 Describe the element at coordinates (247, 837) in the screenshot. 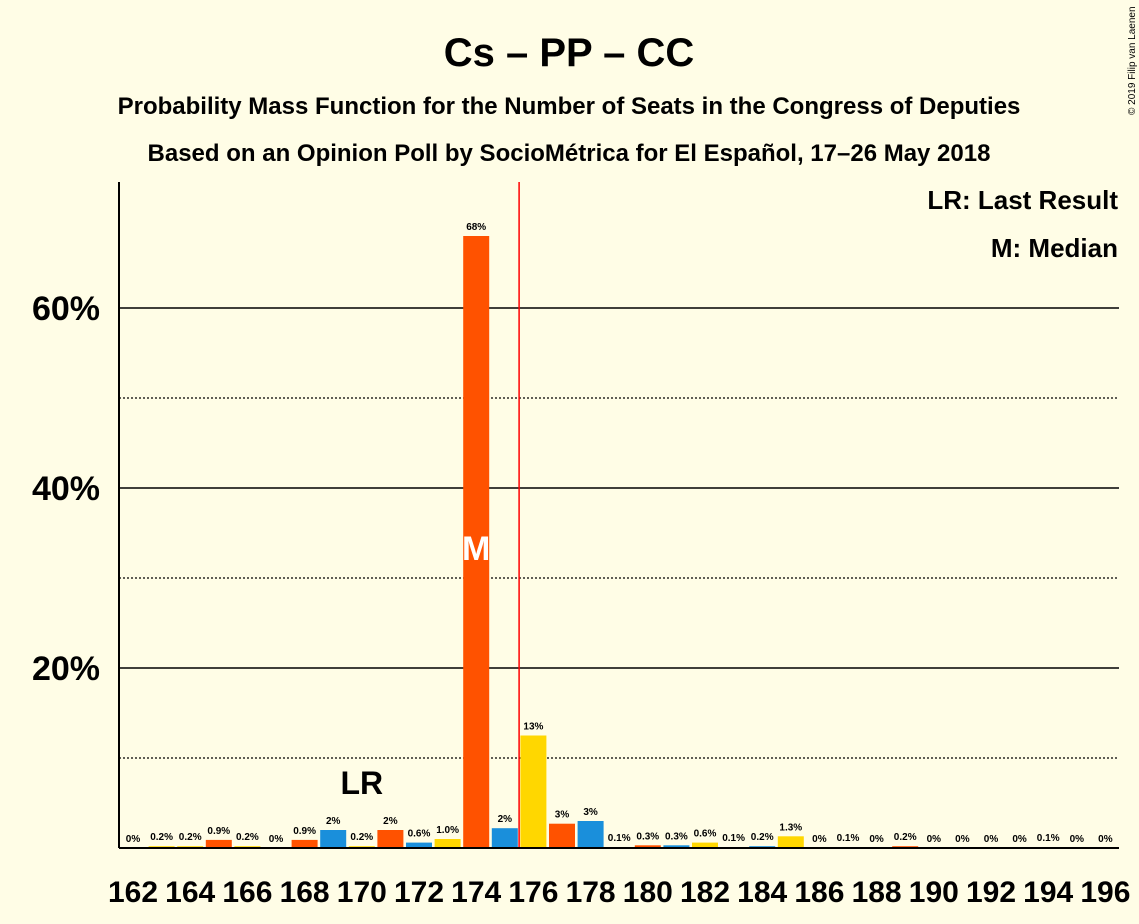

I see `data-label-seat-166: 0.2%` at that location.